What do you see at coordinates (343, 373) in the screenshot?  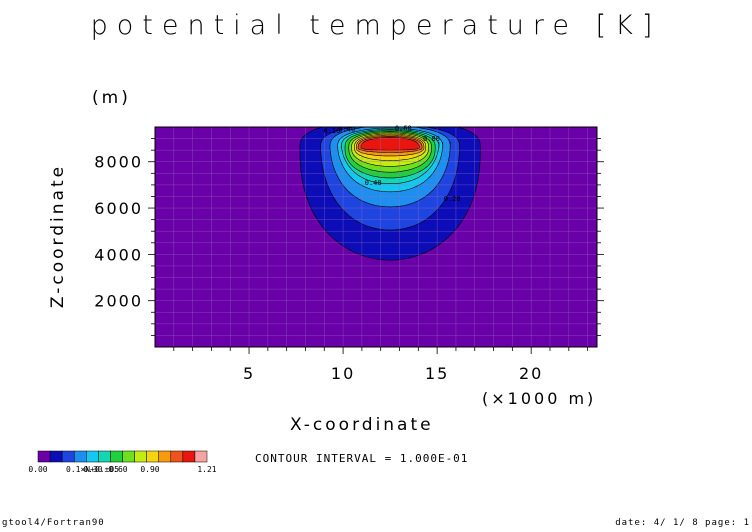 I see `x-tick-label: 10` at bounding box center [343, 373].